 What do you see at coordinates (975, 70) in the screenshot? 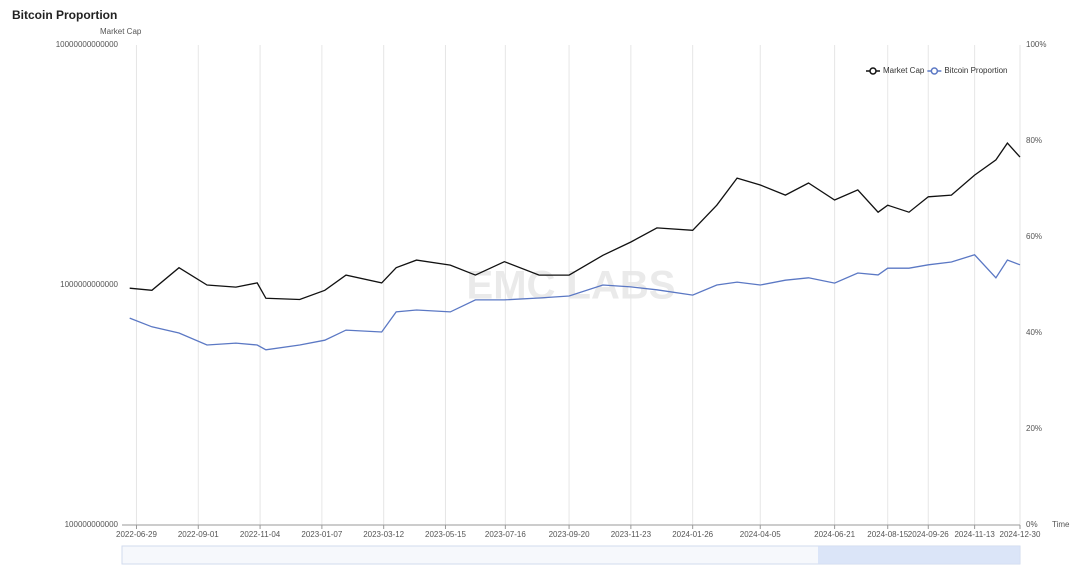
I see `legend-label: Bitcoin Proportion` at bounding box center [975, 70].